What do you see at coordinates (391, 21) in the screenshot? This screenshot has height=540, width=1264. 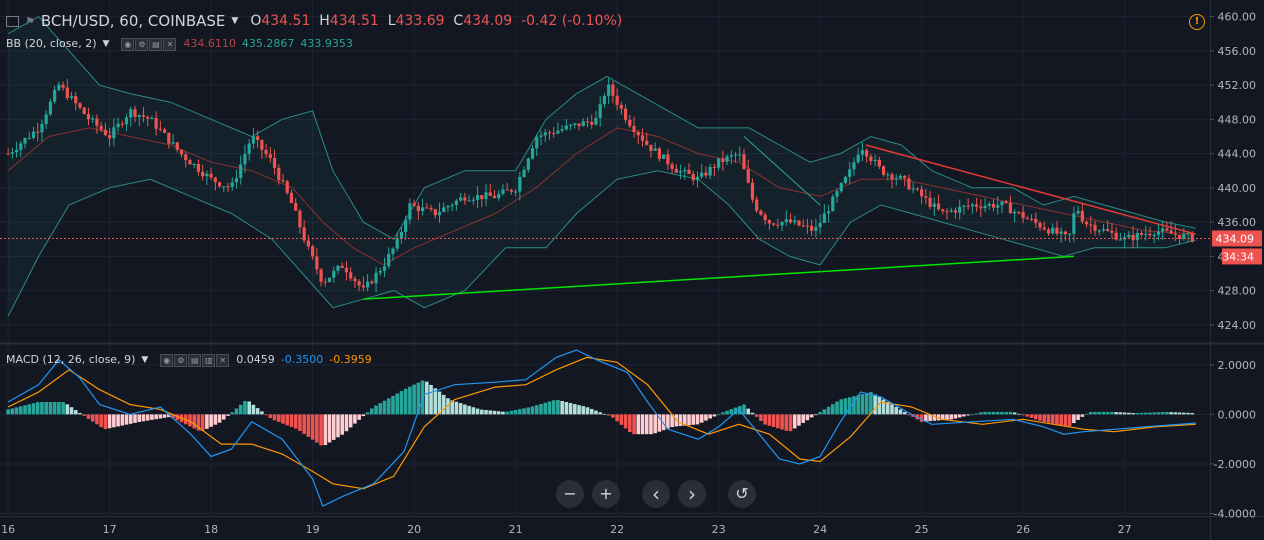 I see `low-label: L` at bounding box center [391, 21].